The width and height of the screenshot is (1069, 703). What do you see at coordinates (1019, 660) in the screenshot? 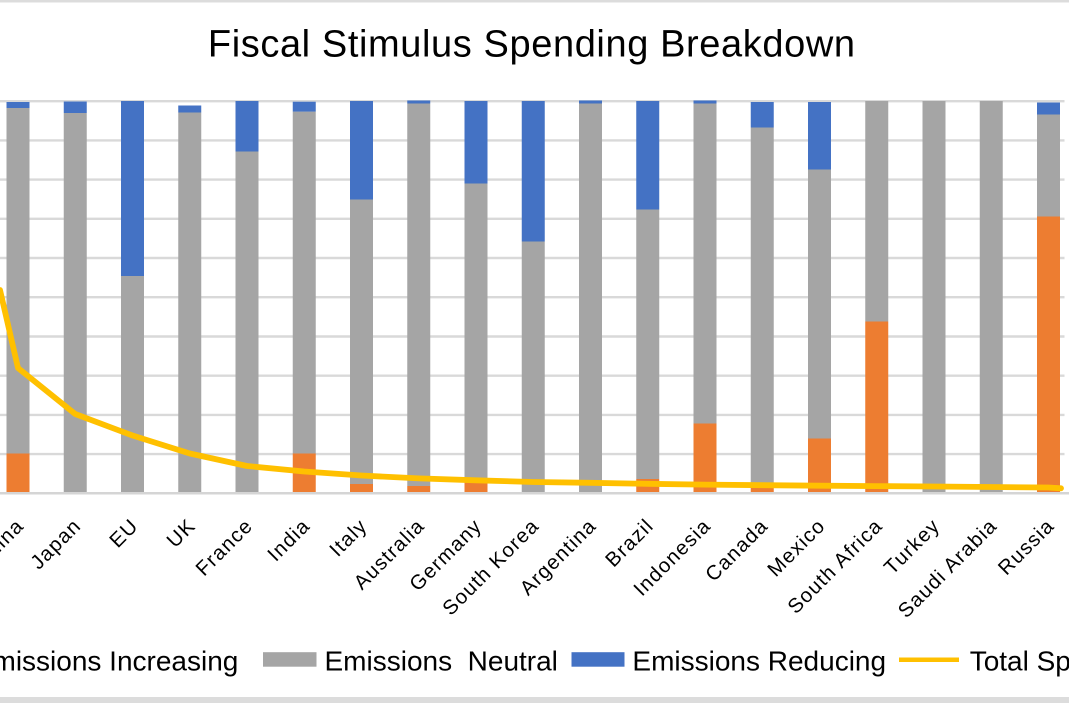
I see `svg-text: Total Spending` at bounding box center [1019, 660].